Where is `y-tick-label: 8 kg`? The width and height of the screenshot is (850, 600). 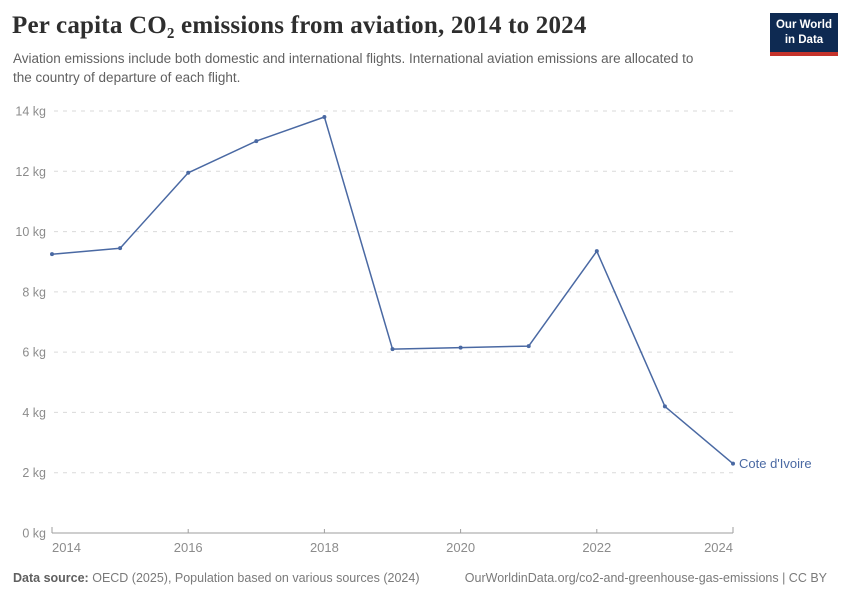
y-tick-label: 8 kg is located at coordinates (34, 292).